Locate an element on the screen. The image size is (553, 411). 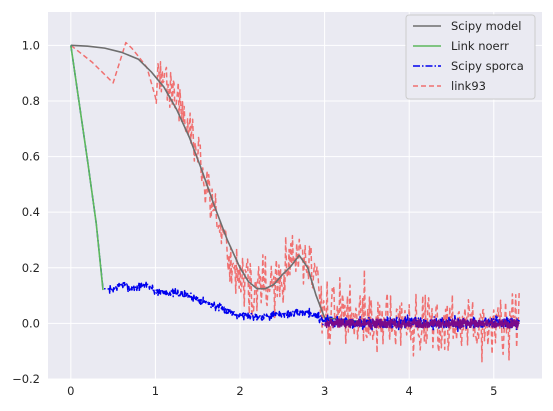
y-tick-label: 0.8 is located at coordinates (31, 101).